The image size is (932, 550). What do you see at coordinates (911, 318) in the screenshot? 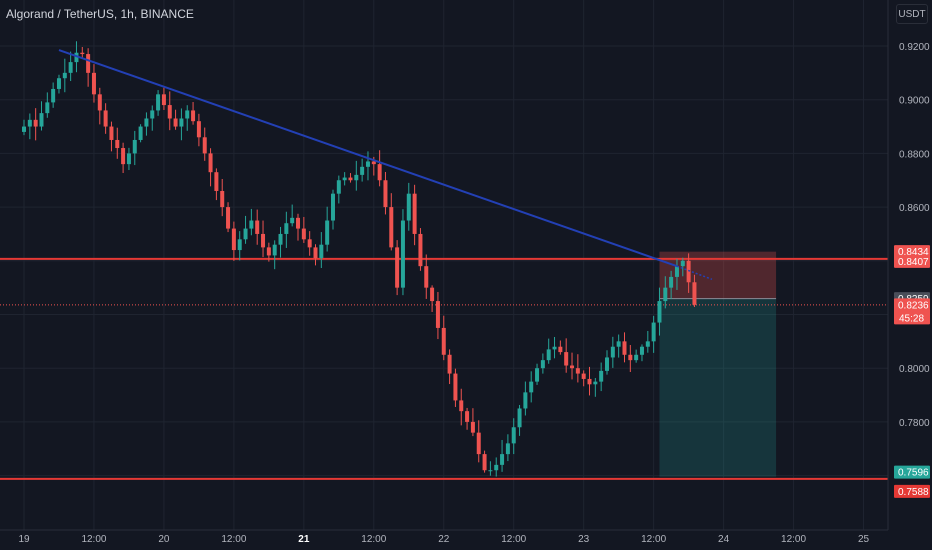
I see `countdown-label-text: 45:28` at bounding box center [911, 318].